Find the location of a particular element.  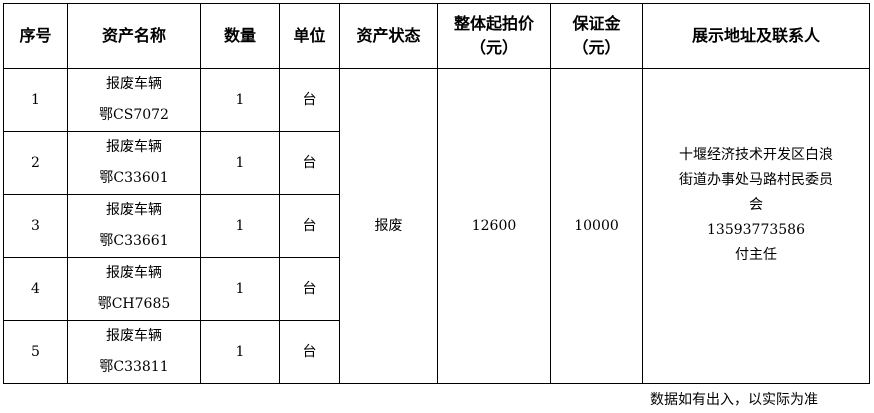

header-unit: 单位 is located at coordinates (309, 36).